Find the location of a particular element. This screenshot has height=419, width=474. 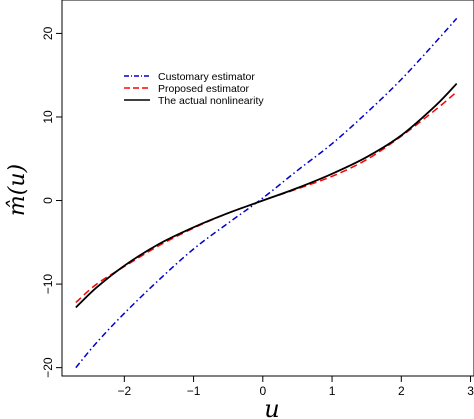

legend-item-proposed: Proposed estimator is located at coordinates (187, 89).